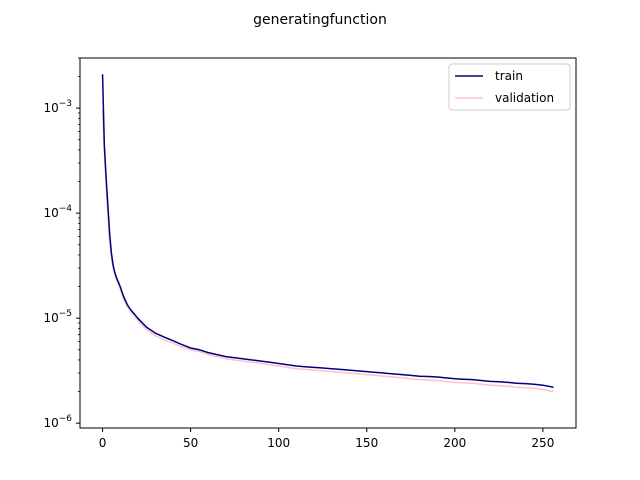  I want to click on x-tick-label-1: 50, so click(190, 443).